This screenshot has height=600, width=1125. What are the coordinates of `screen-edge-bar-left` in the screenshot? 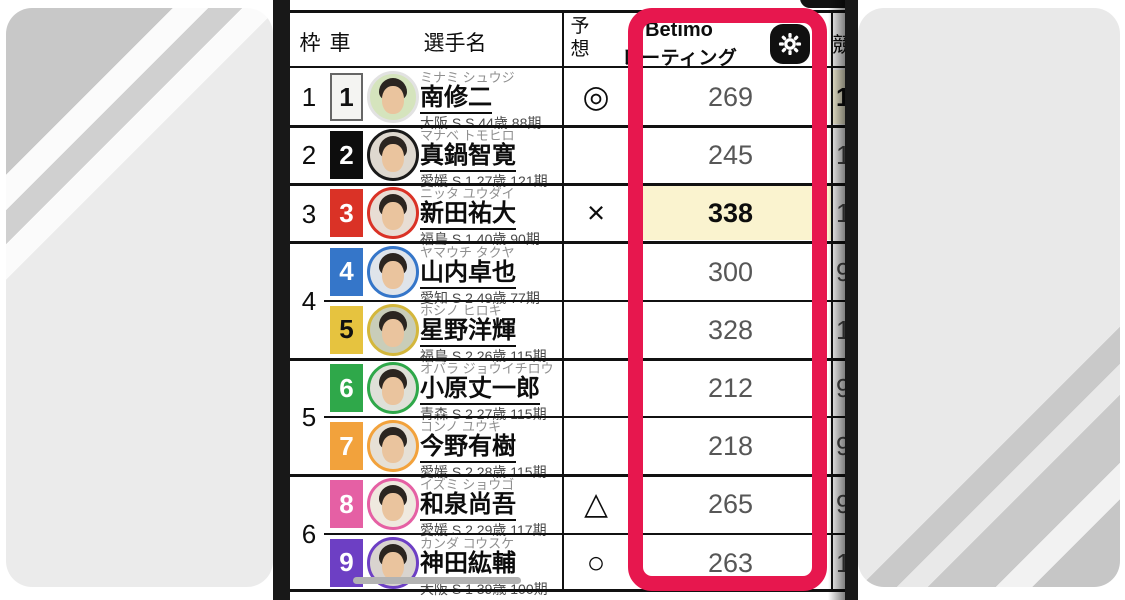 It's located at (281, 300).